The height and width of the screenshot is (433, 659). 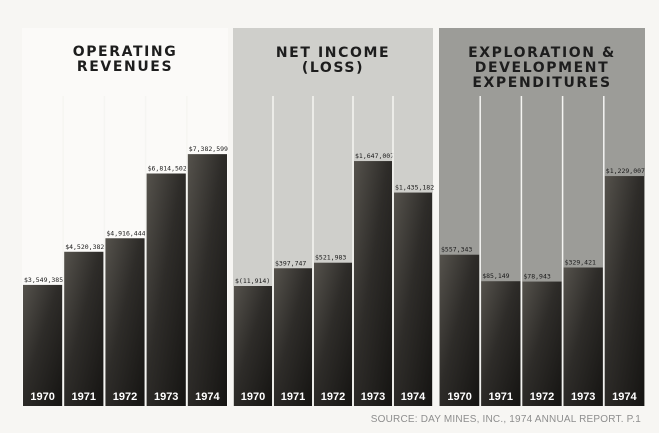 I want to click on bar-value-label: $397,747, so click(x=290, y=263).